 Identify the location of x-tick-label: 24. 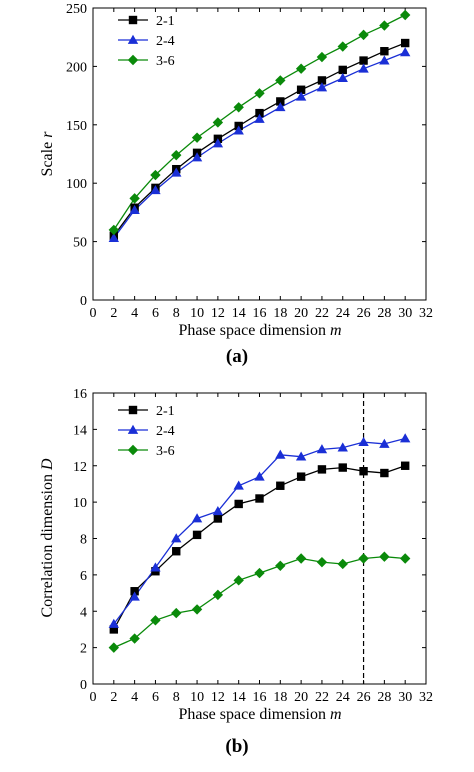
(343, 697).